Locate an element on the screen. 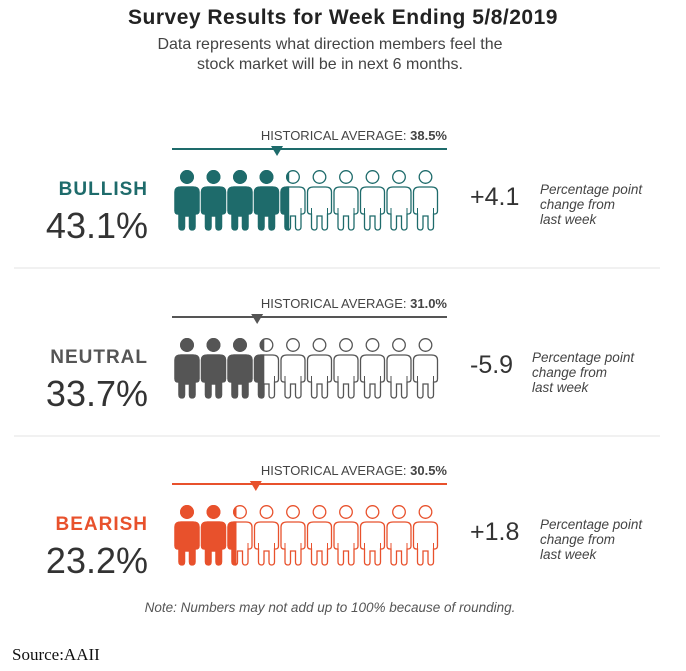  value-label: 43.1% is located at coordinates (97, 225).